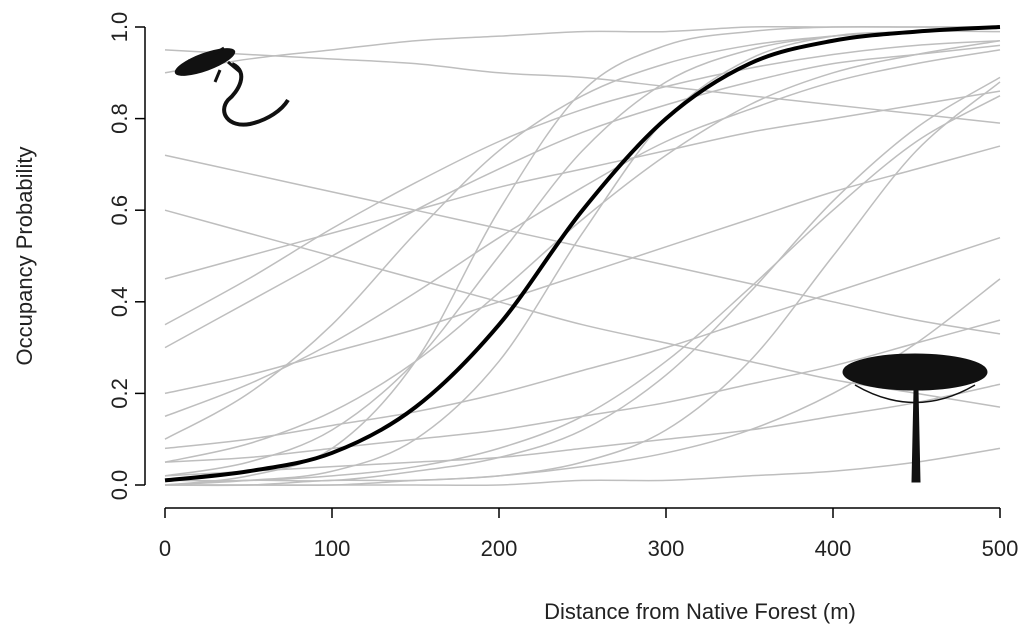 The width and height of the screenshot is (1025, 628). Describe the element at coordinates (833, 548) in the screenshot. I see `x-tick-label: 400` at that location.